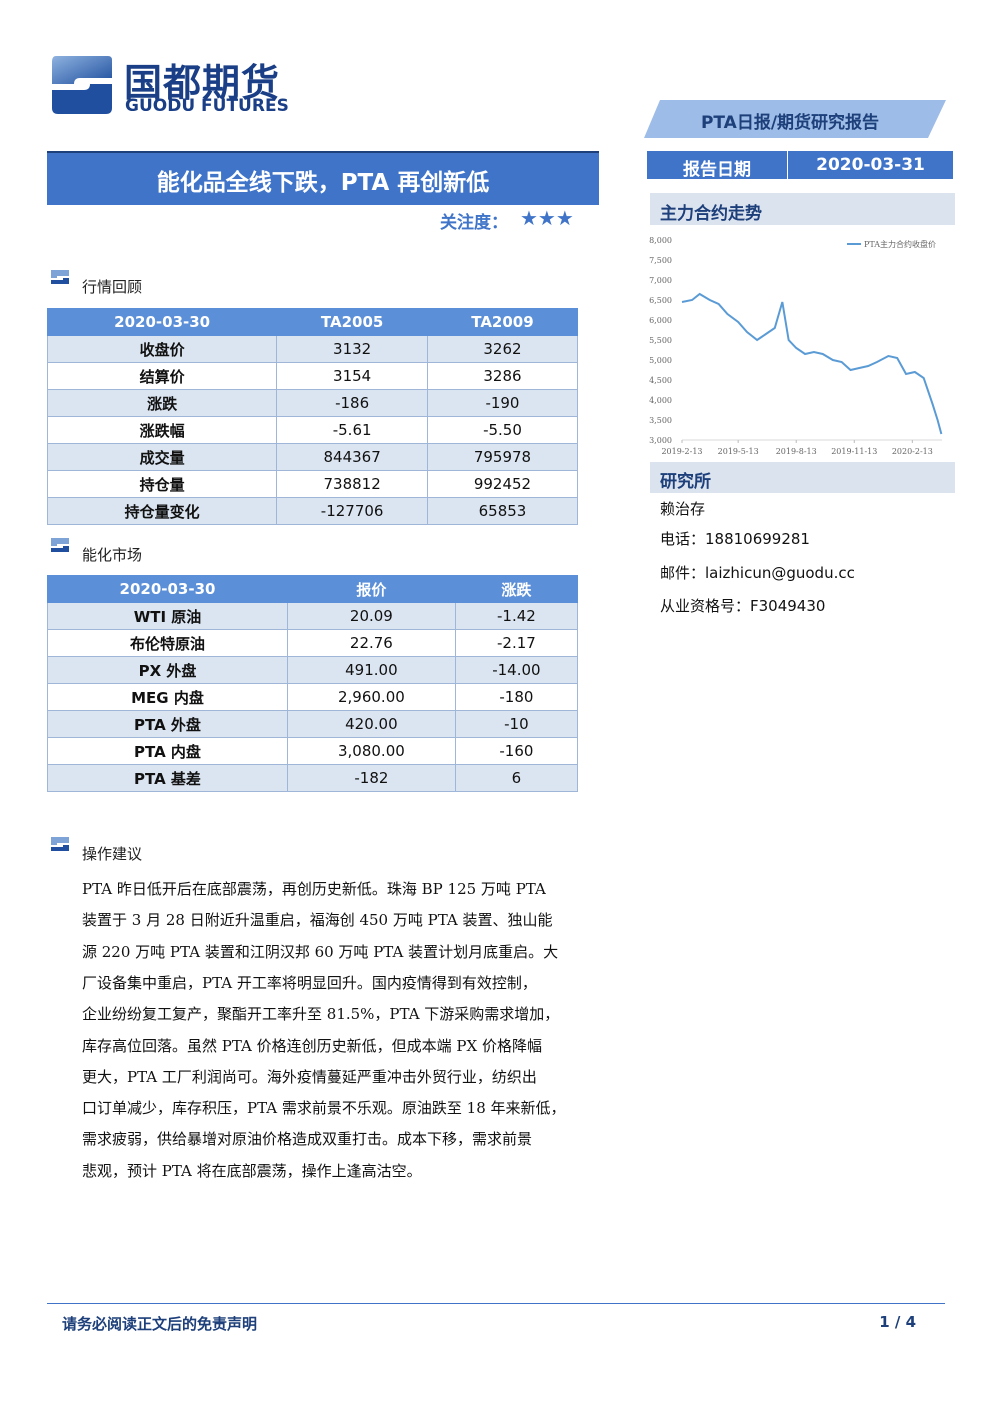 The width and height of the screenshot is (992, 1403). I want to click on disclaimer: 请务必阅读正文后的免责声明, so click(160, 1324).